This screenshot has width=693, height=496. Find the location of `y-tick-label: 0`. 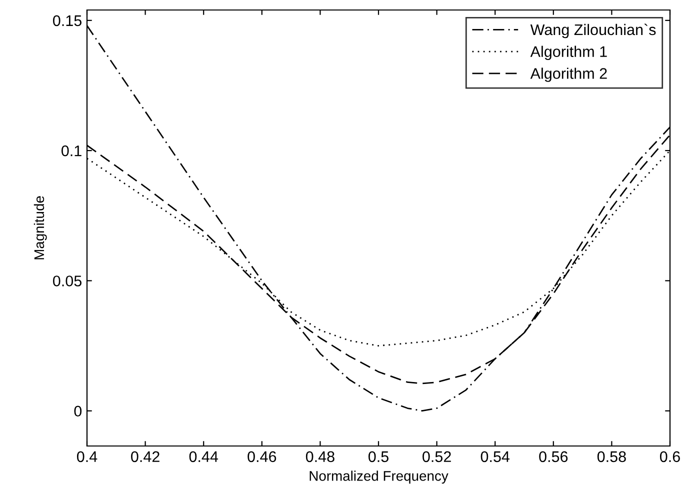

y-tick-label: 0 is located at coordinates (78, 411).